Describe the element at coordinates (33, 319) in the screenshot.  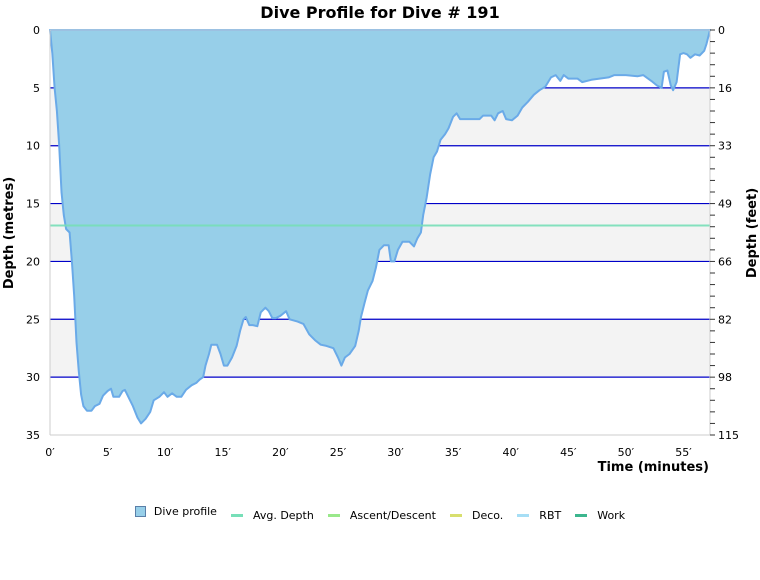
I see `y-tick-label: 25` at that location.